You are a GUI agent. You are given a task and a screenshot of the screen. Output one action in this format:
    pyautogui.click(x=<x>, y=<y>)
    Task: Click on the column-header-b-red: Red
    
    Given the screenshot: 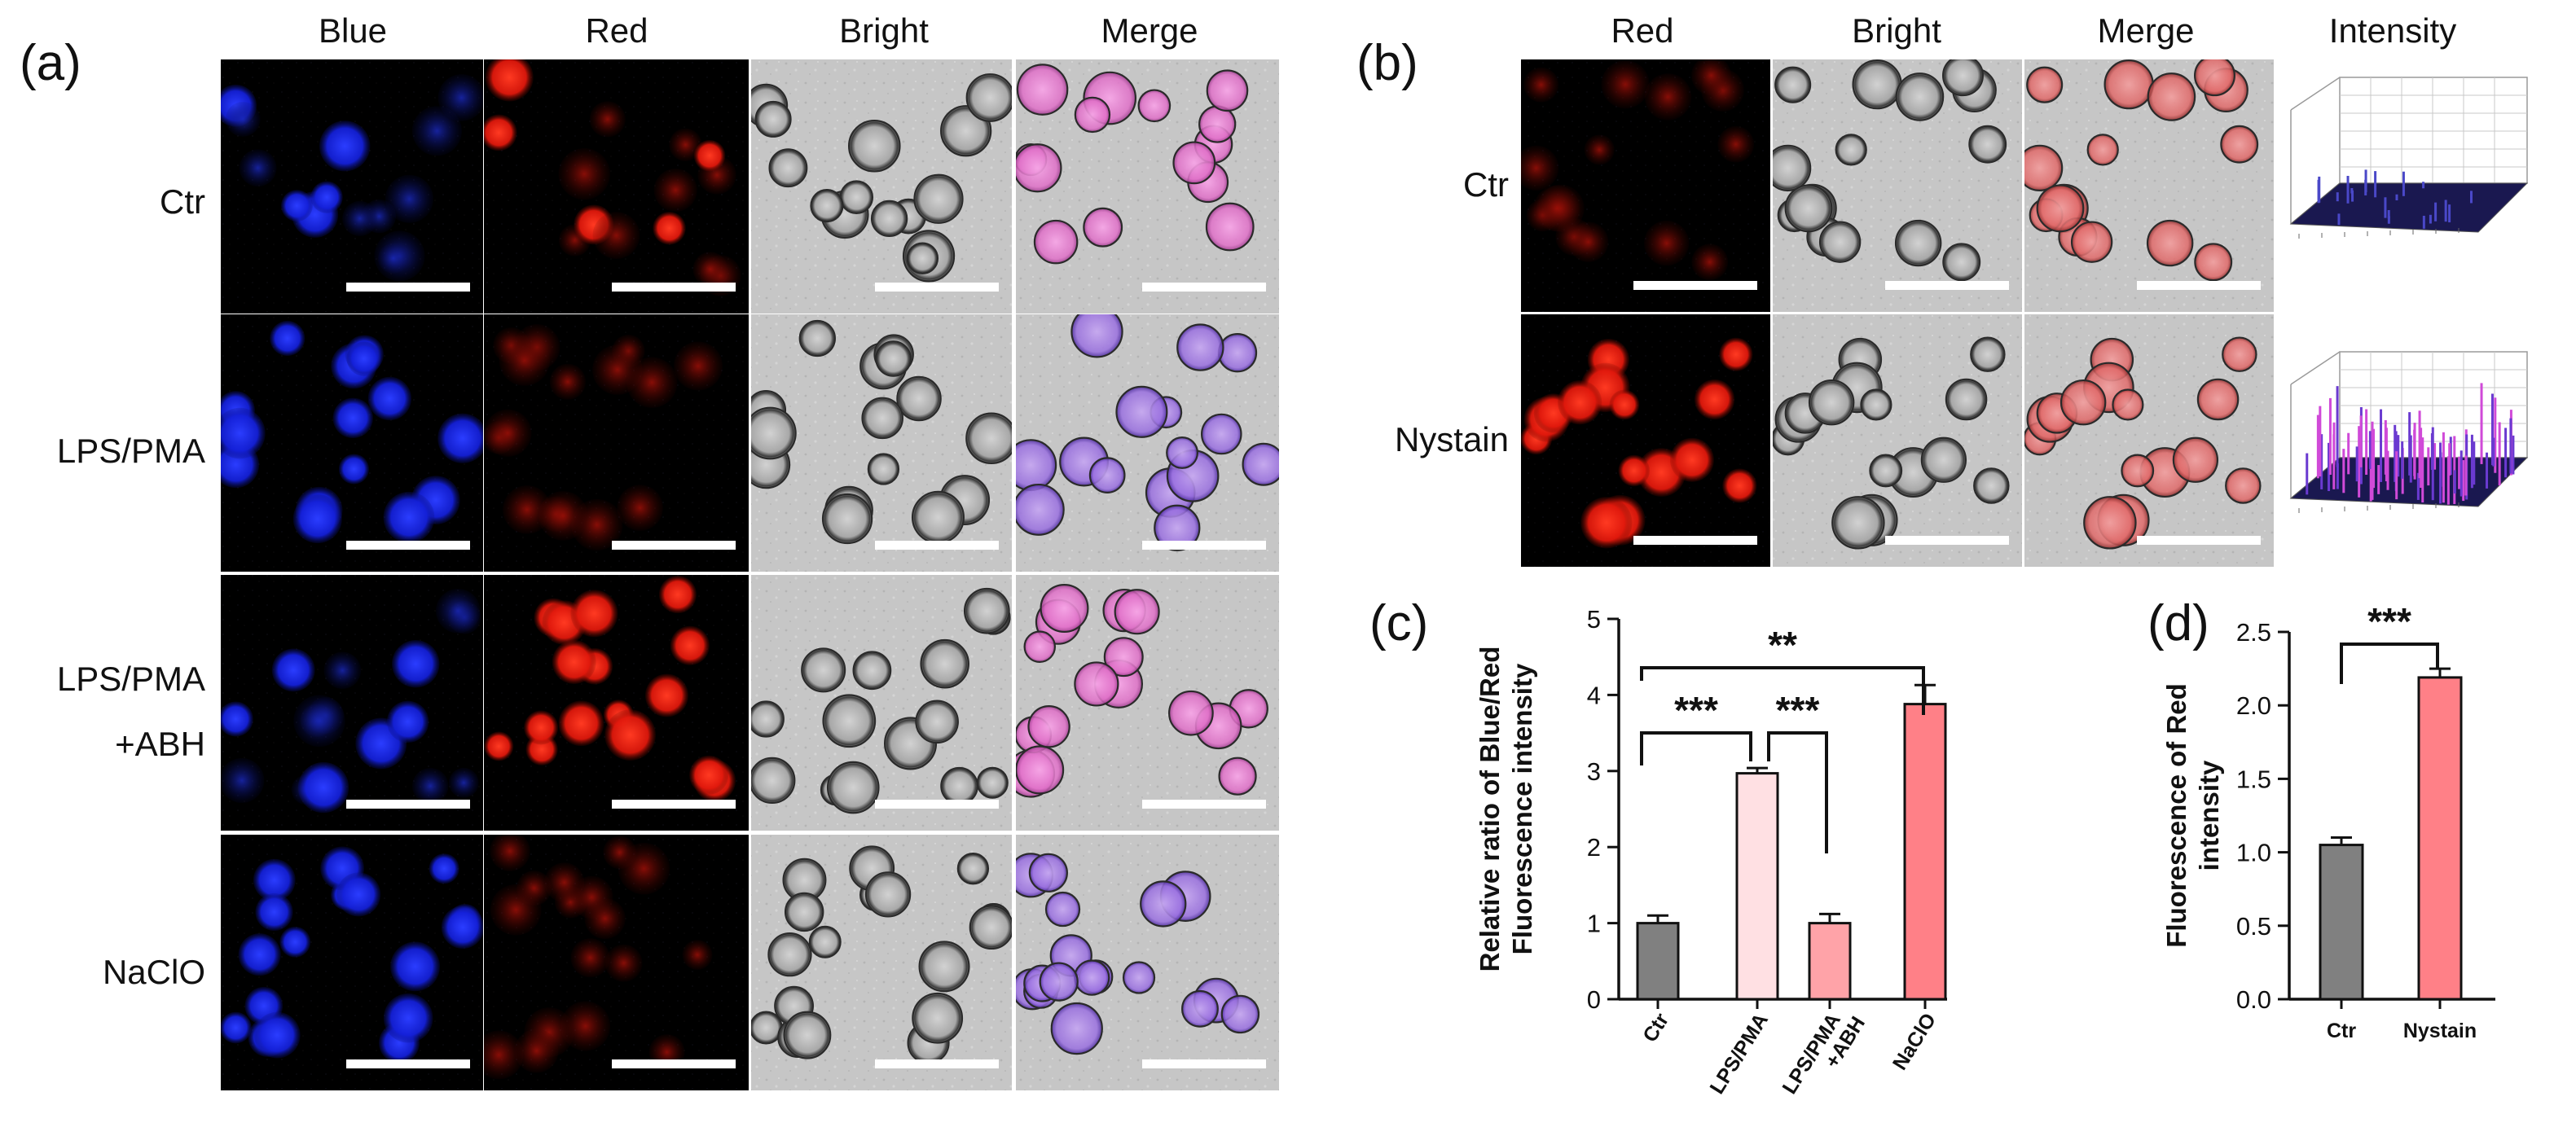 What is the action you would take?
    pyautogui.click(x=1642, y=30)
    